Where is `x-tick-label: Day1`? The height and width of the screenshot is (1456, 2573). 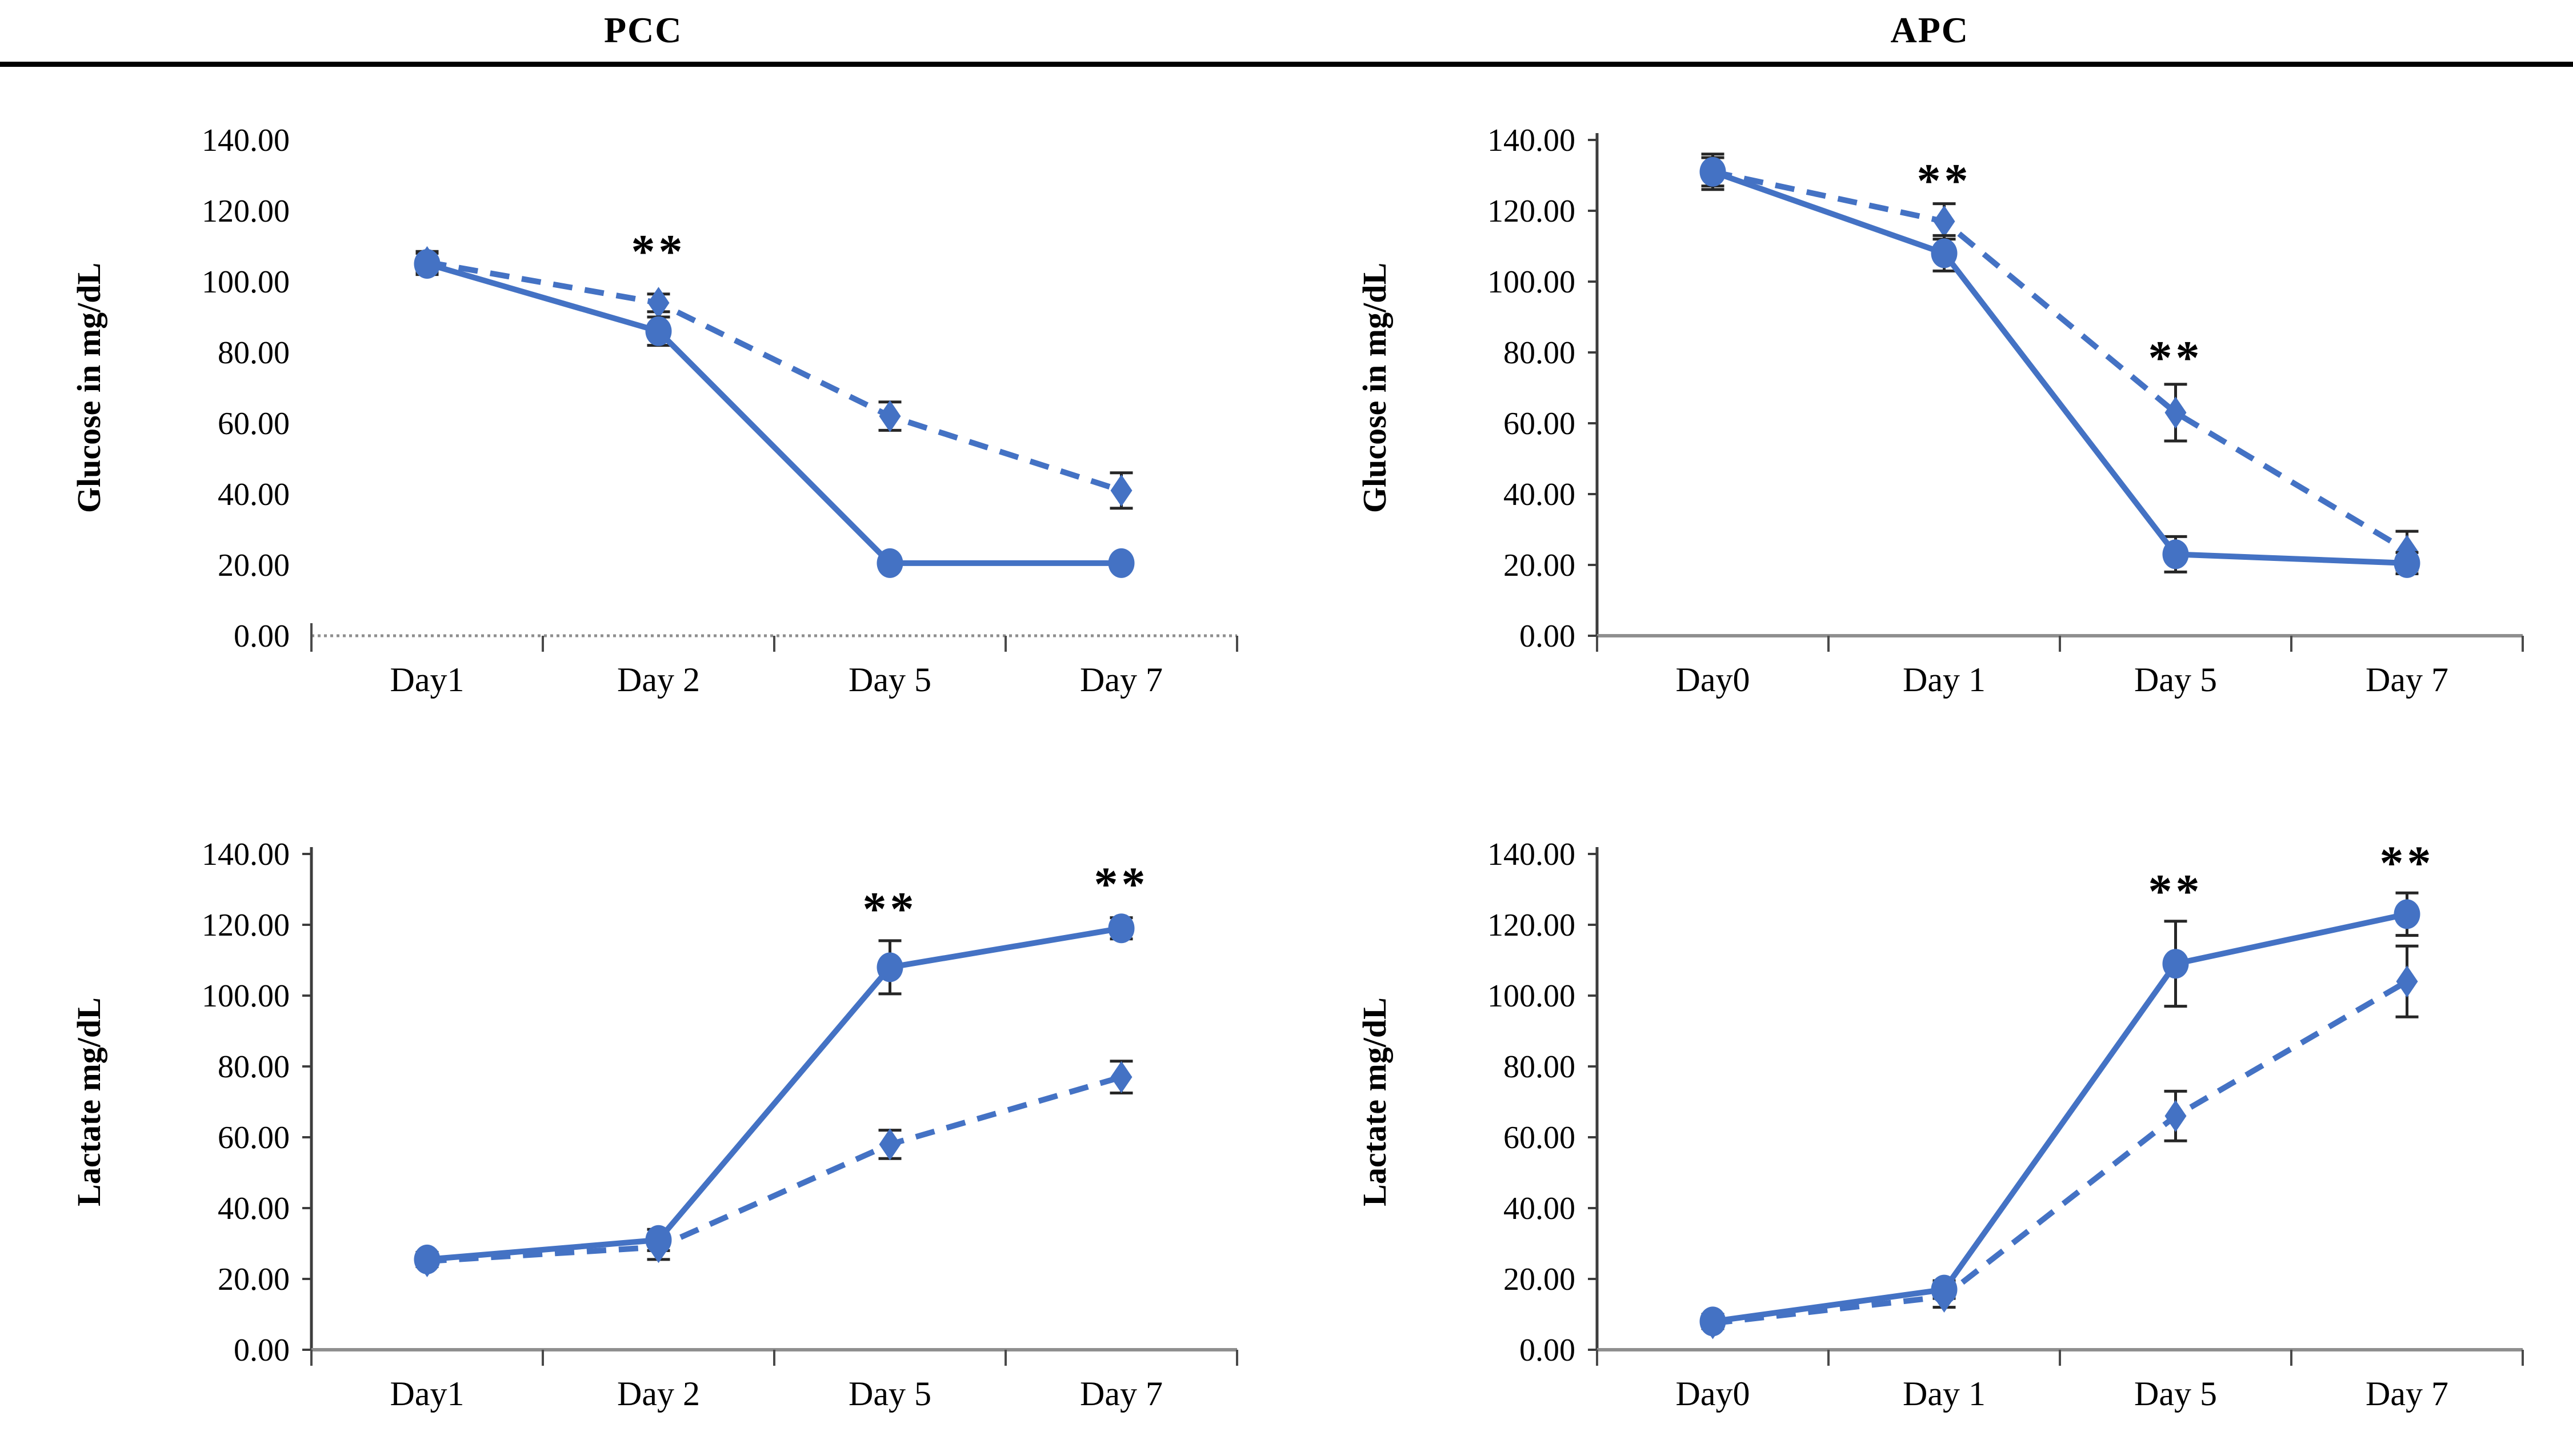
x-tick-label: Day1 is located at coordinates (427, 1394).